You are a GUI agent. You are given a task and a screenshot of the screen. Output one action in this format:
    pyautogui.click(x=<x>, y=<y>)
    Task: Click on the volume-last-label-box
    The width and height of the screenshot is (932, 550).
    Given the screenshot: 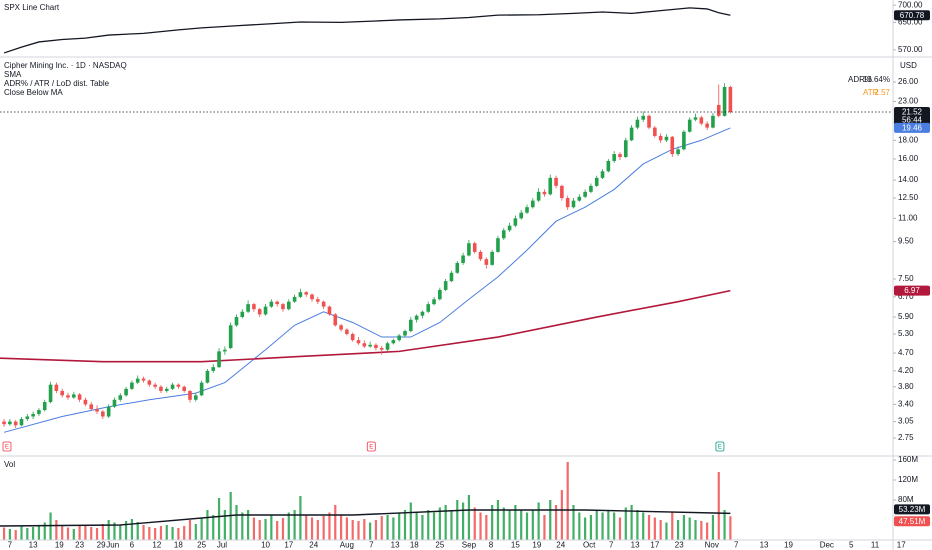 What is the action you would take?
    pyautogui.click(x=912, y=521)
    